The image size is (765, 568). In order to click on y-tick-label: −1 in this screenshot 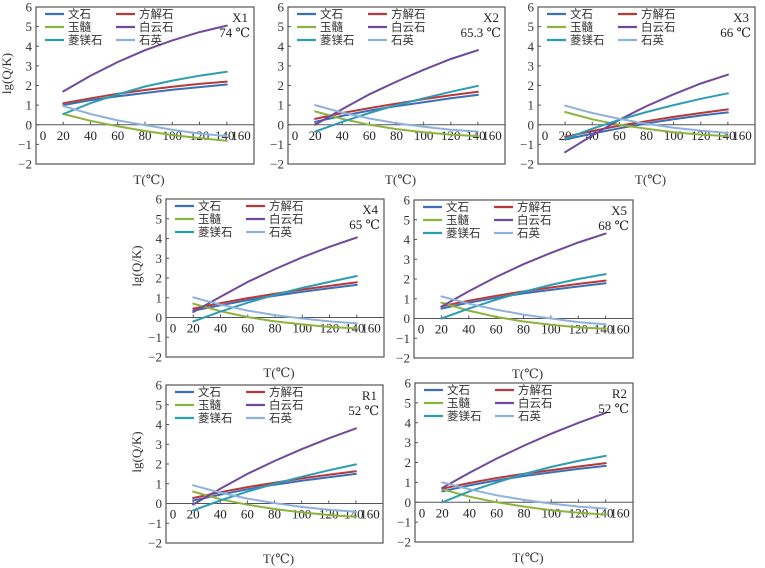, I will do `click(25, 144)`.